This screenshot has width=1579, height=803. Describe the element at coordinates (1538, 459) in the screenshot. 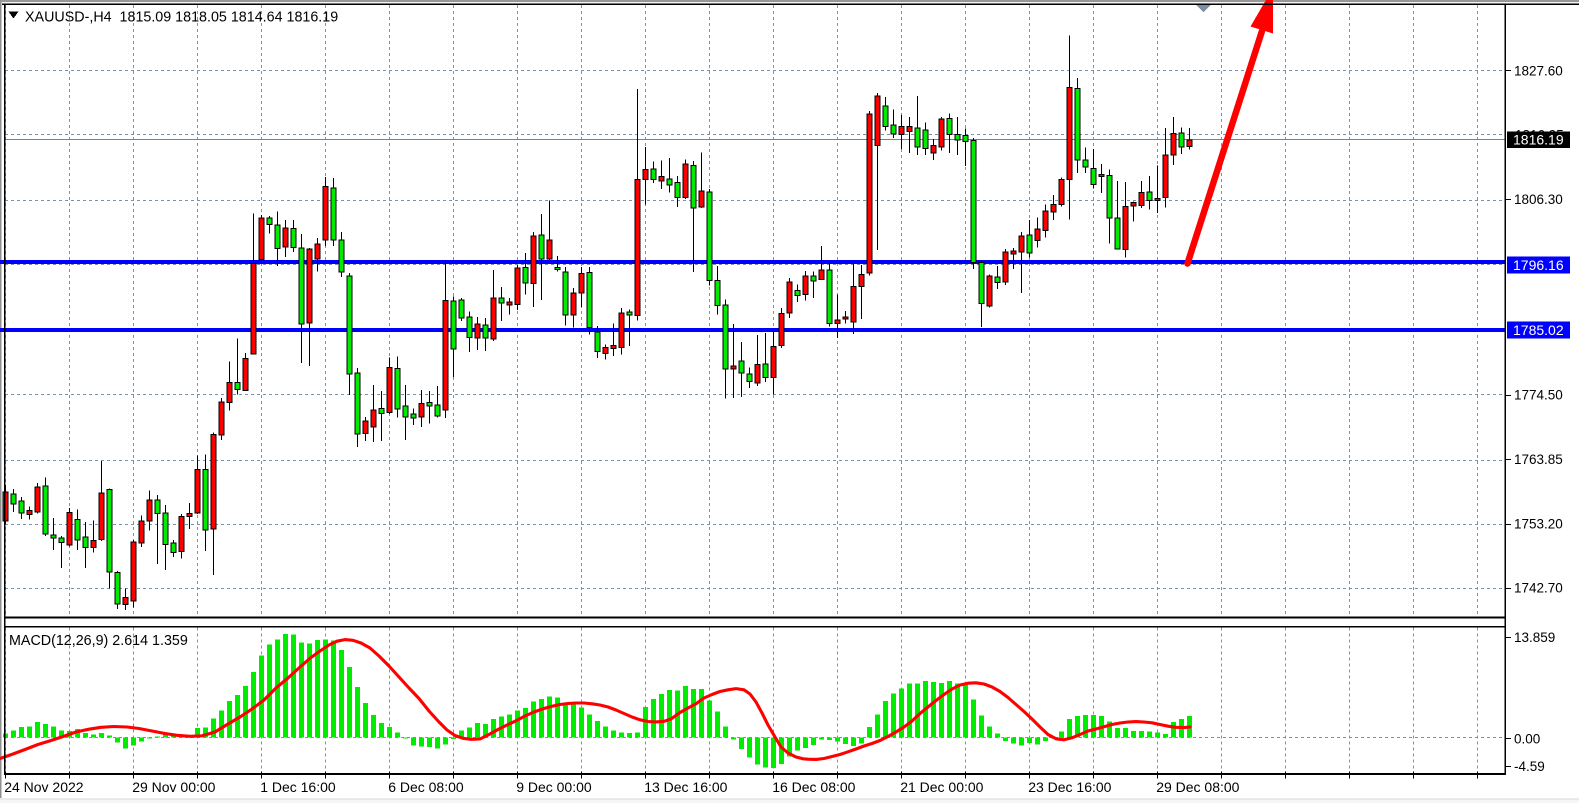

I see `svg-text: 1763.85` at that location.